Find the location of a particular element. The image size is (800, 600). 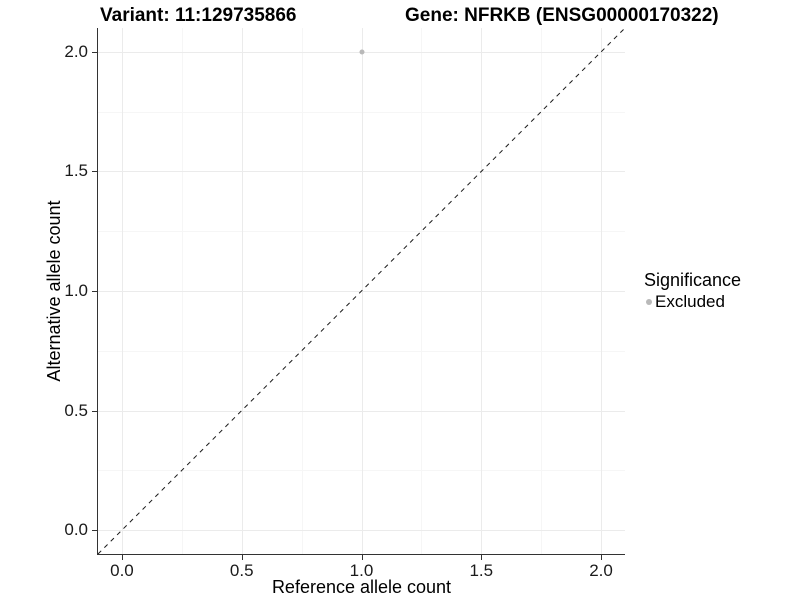

plot-title-variant: Variant: 11:129735866 is located at coordinates (198, 15).